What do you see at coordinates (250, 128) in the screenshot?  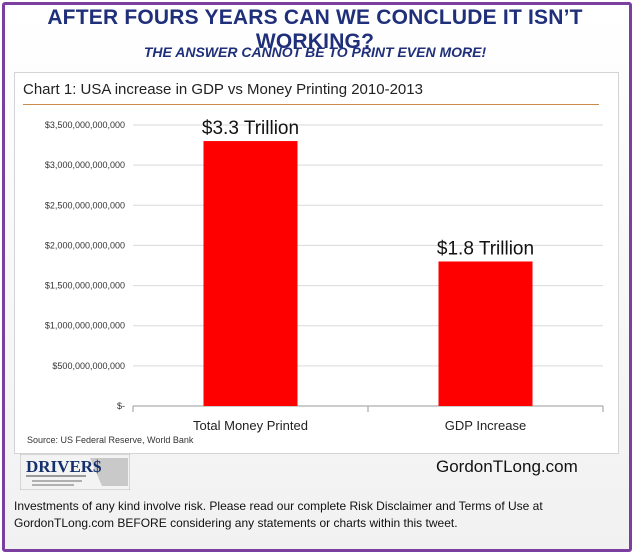 I see `bar-data-label: $3.3 Trillion` at bounding box center [250, 128].